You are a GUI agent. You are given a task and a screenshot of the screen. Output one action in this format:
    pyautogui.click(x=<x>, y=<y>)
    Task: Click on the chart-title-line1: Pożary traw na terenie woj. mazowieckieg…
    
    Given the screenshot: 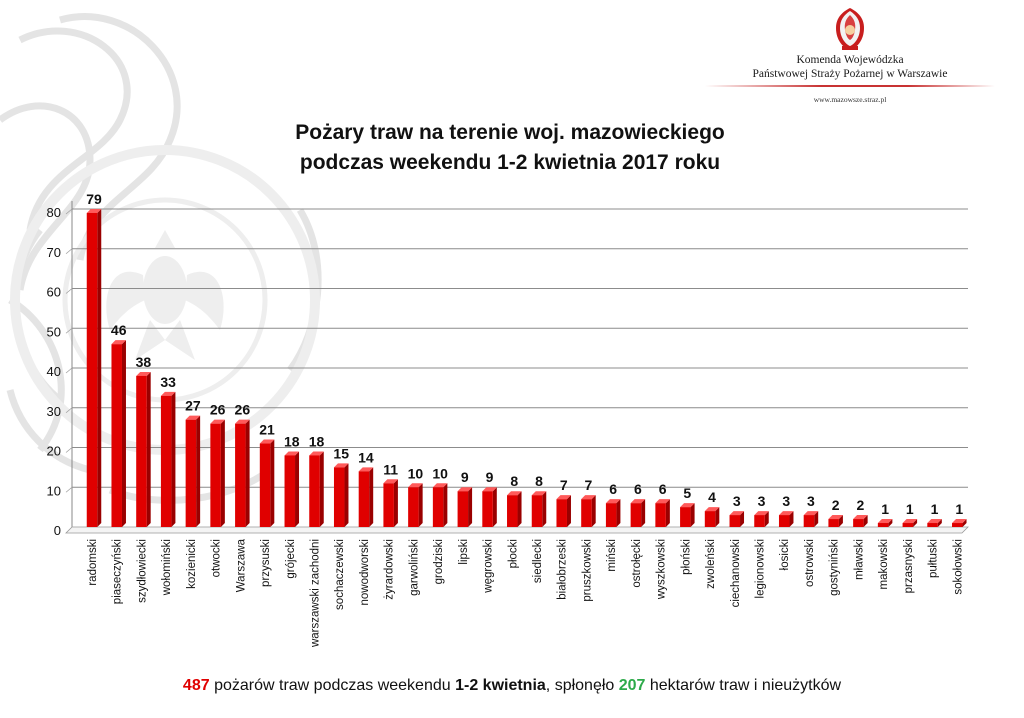 What is the action you would take?
    pyautogui.click(x=510, y=132)
    